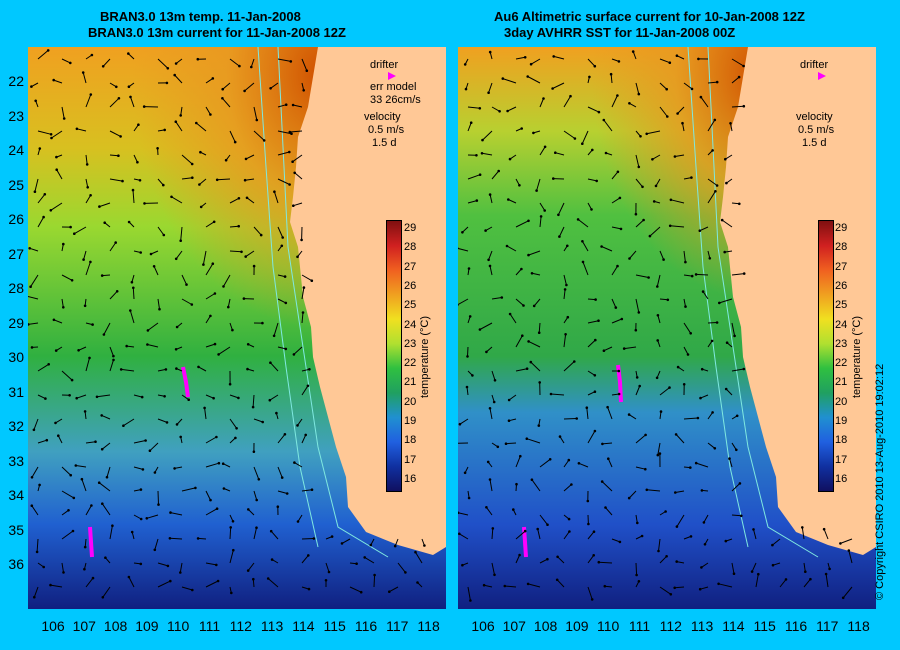 Image resolution: width=900 pixels, height=650 pixels. I want to click on legend-err-value: 33 26cm/s, so click(395, 100).